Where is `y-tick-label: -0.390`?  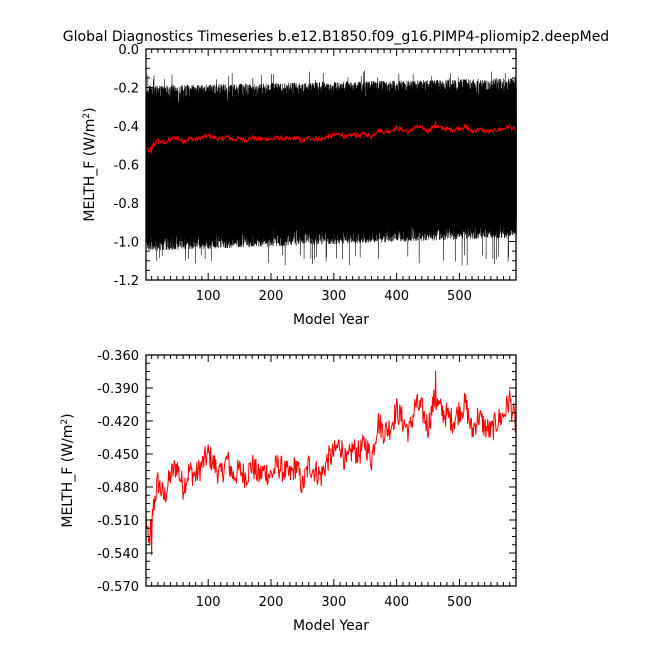
y-tick-label: -0.390 is located at coordinates (118, 389).